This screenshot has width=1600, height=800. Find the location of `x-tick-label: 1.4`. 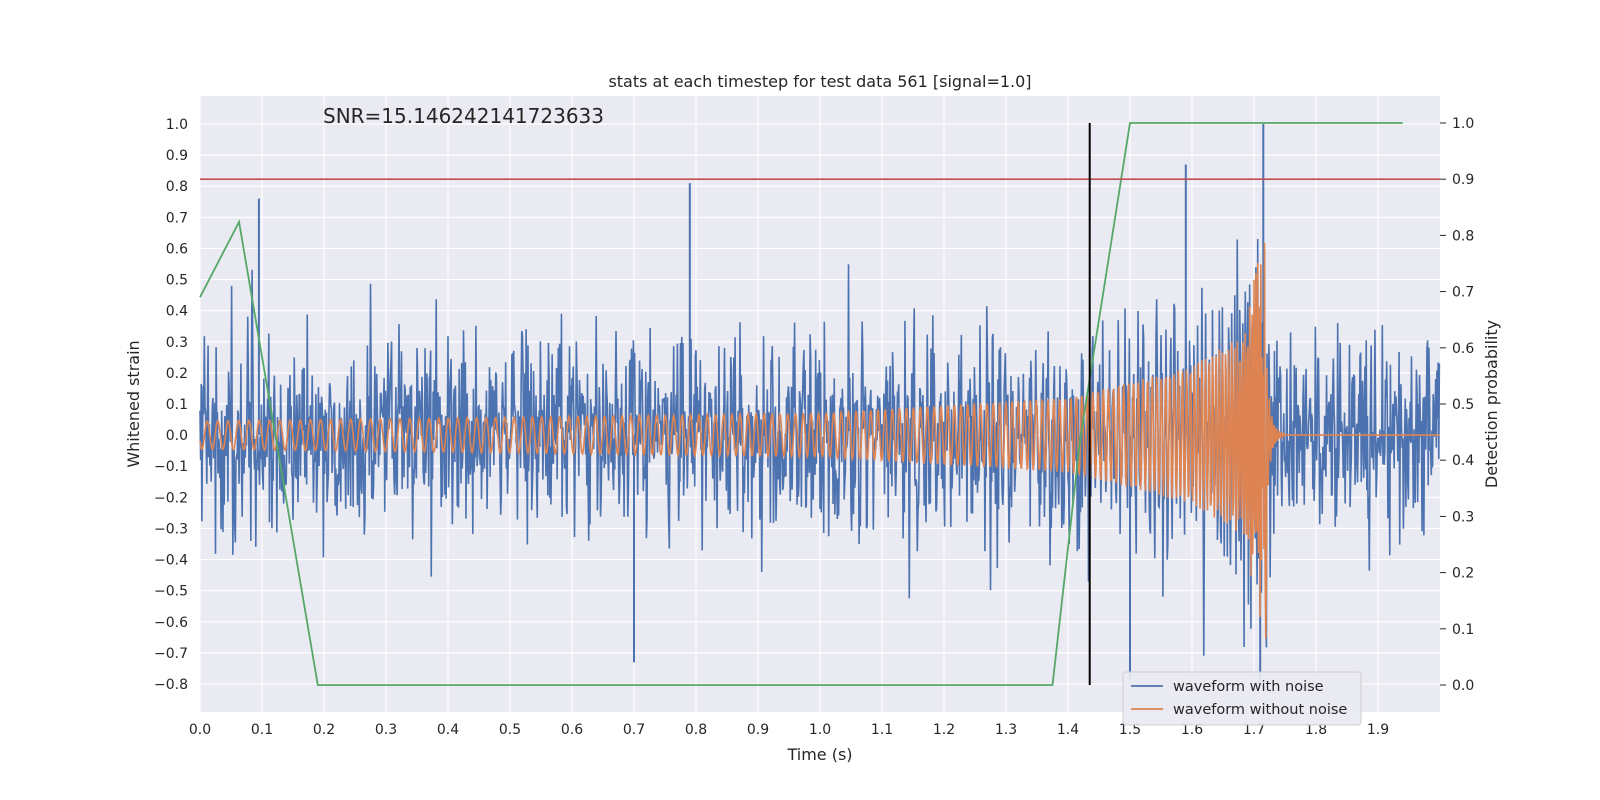

x-tick-label: 1.4 is located at coordinates (1068, 730).